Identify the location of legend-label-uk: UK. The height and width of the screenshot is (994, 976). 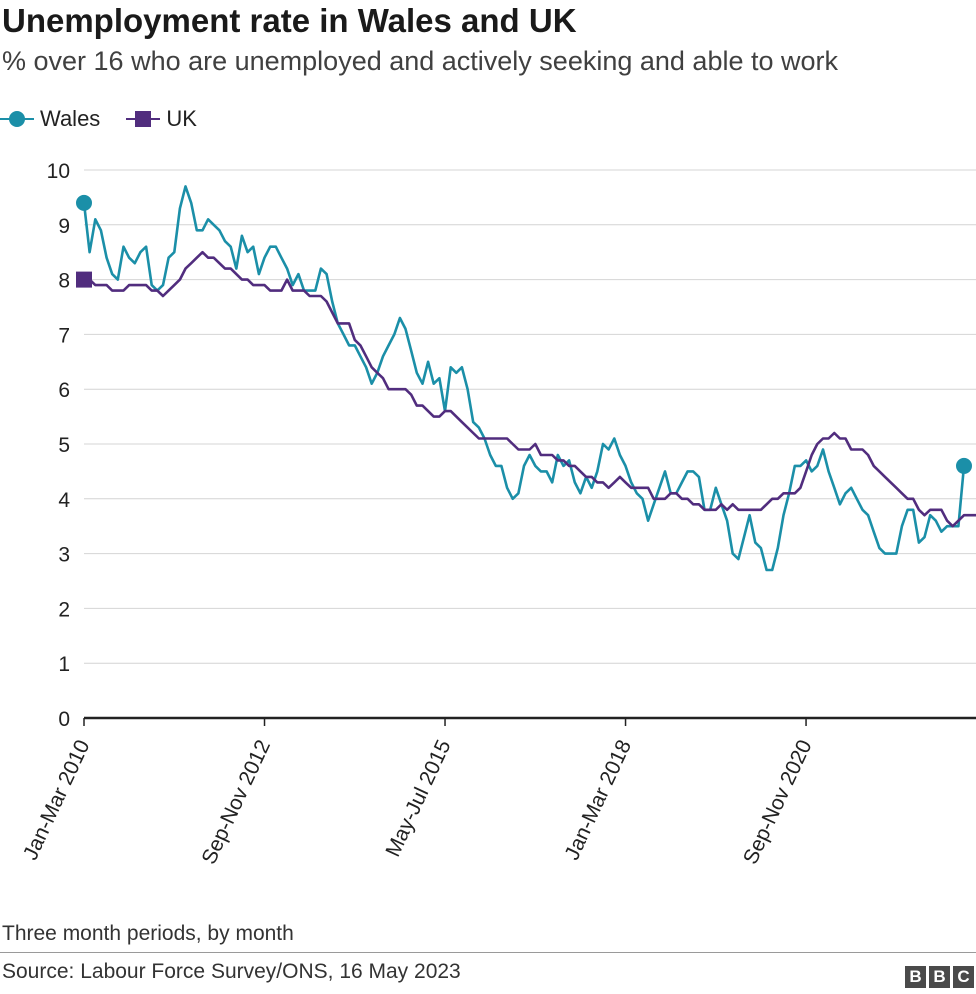
(181, 118).